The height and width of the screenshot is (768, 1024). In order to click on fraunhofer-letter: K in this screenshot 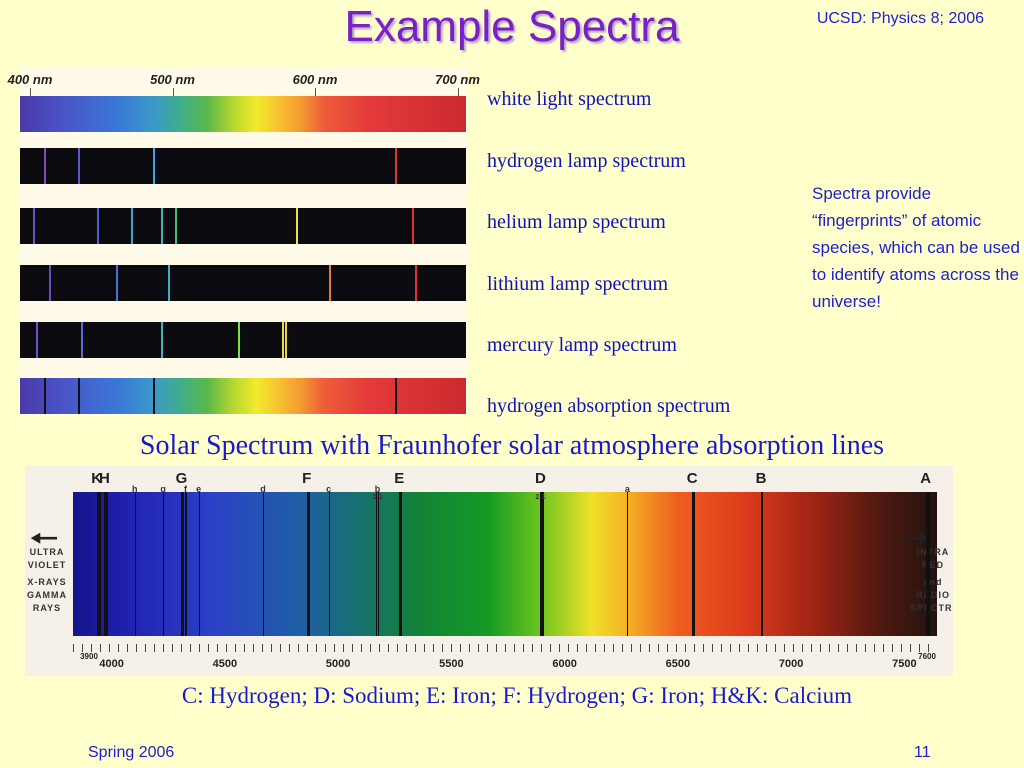, I will do `click(97, 478)`.